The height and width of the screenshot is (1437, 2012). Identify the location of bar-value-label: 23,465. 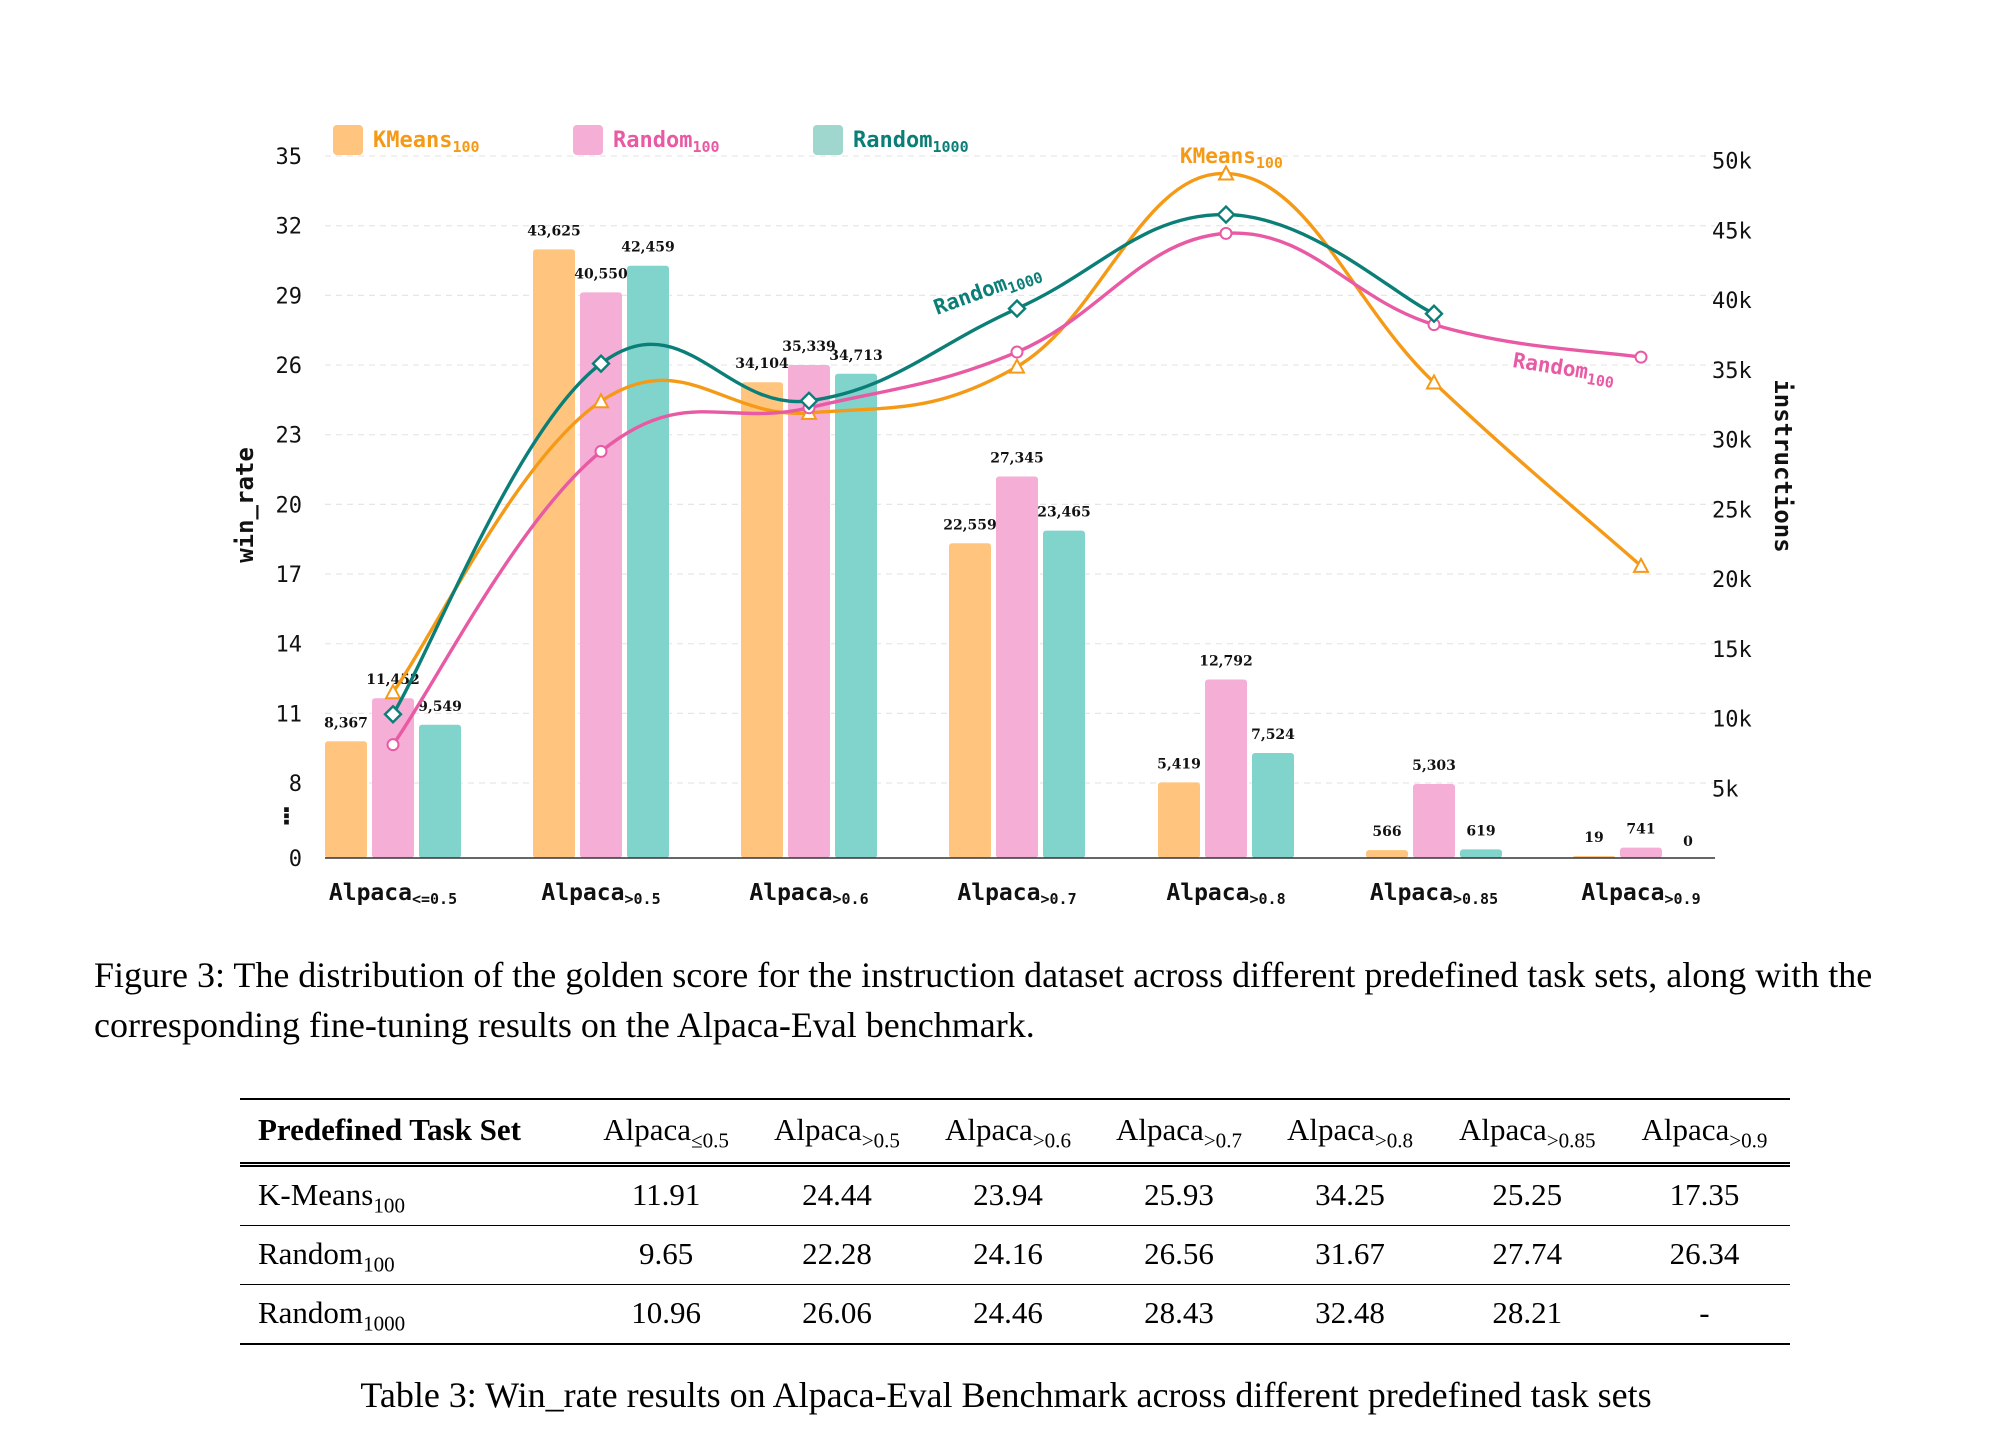
(1064, 513).